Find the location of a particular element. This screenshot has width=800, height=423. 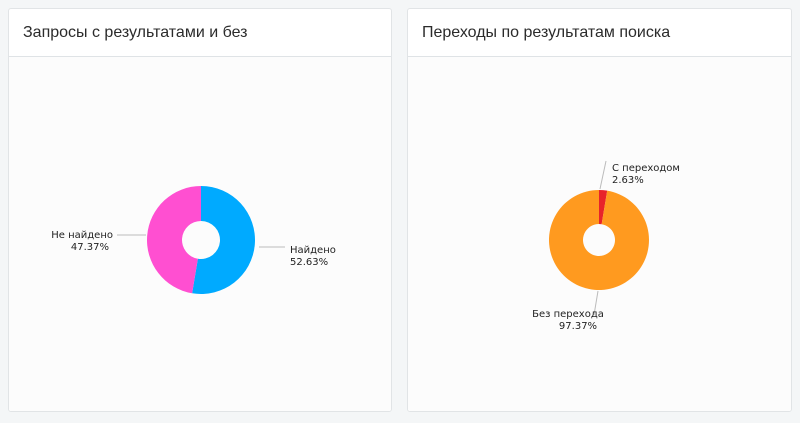

slice-label: Найдено is located at coordinates (313, 250).